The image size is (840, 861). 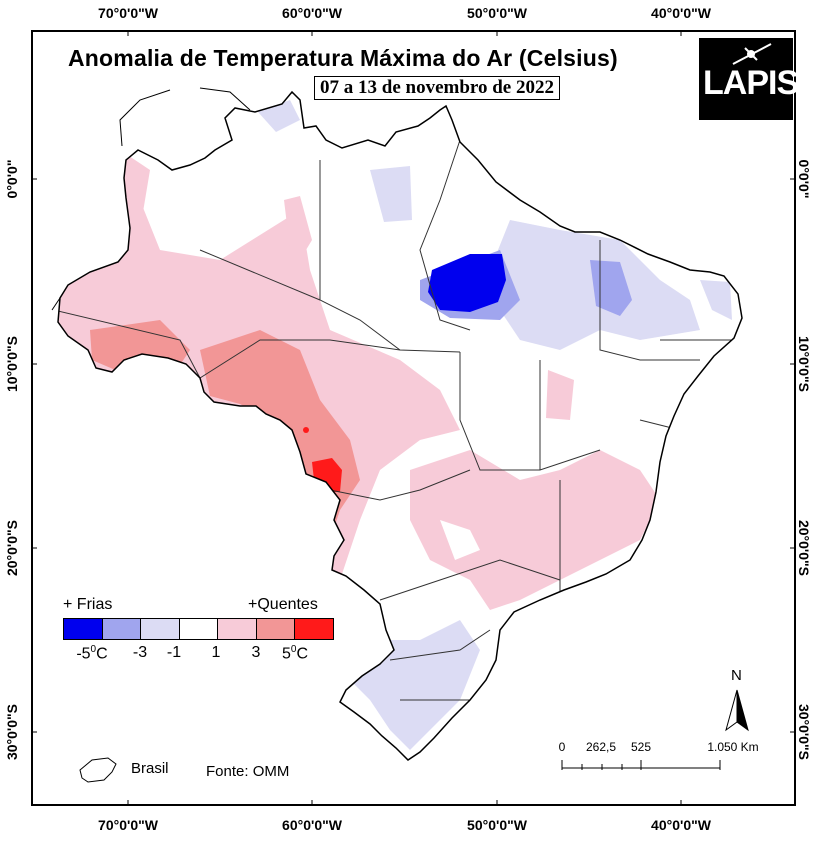 I want to click on lon-tick-bottom: 60°0'0"W, so click(x=312, y=825).